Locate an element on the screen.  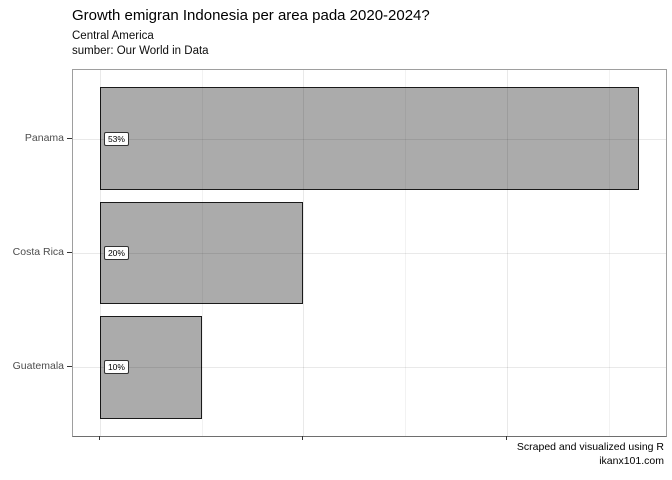
y-axis-label-panama: Panama is located at coordinates (44, 137).